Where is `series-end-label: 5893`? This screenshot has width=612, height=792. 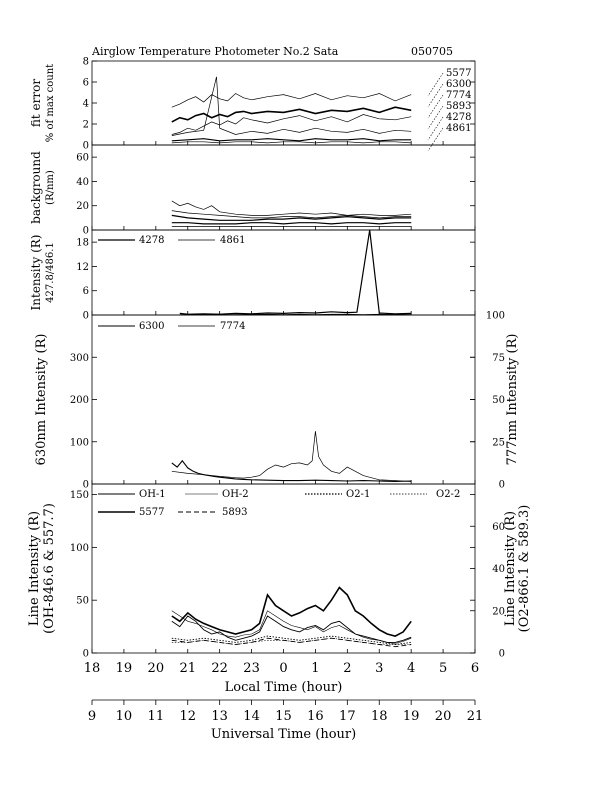
series-end-label: 5893 is located at coordinates (458, 106).